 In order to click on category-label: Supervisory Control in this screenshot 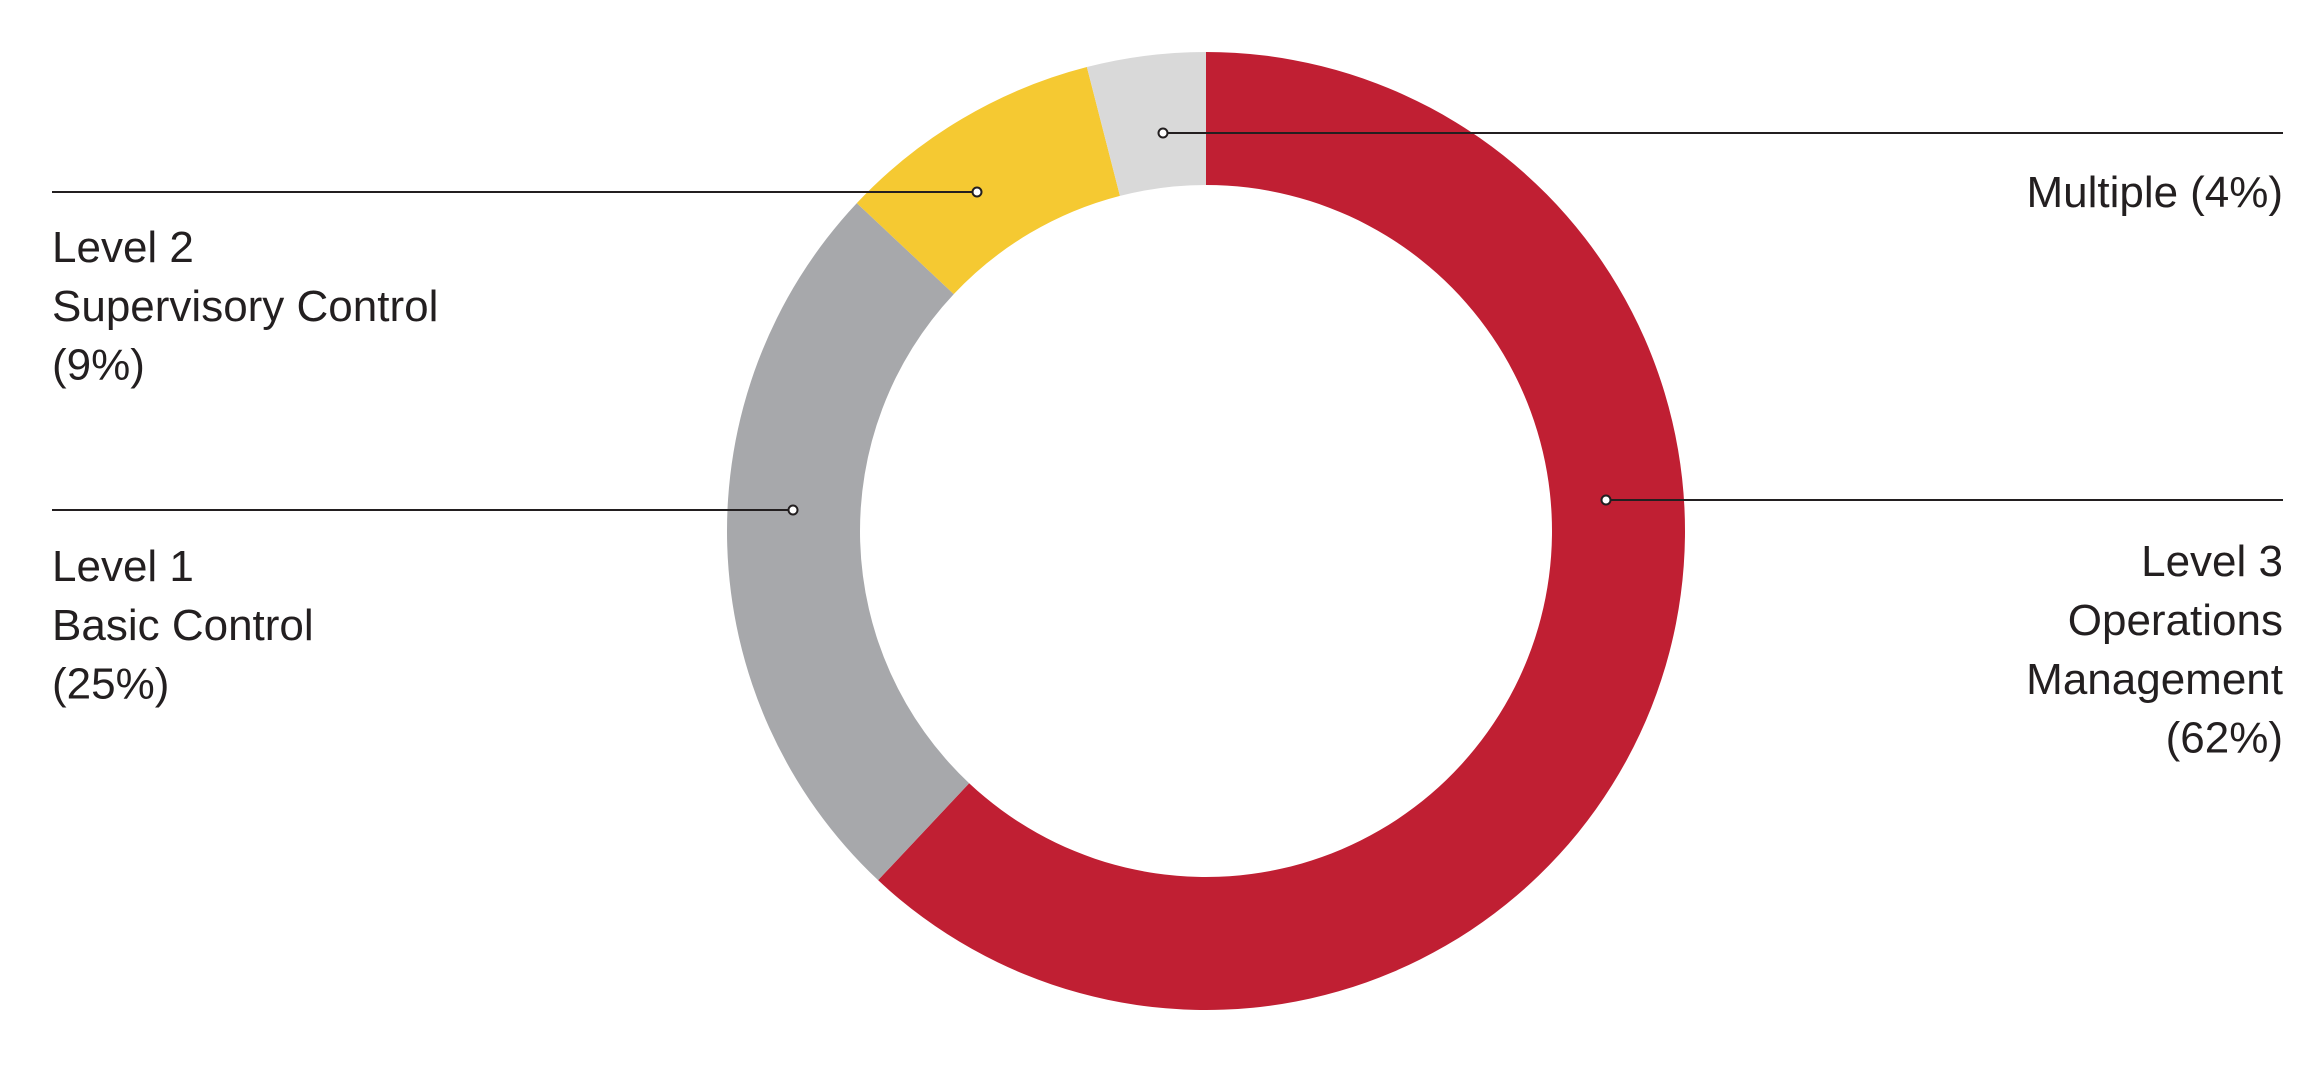, I will do `click(245, 306)`.